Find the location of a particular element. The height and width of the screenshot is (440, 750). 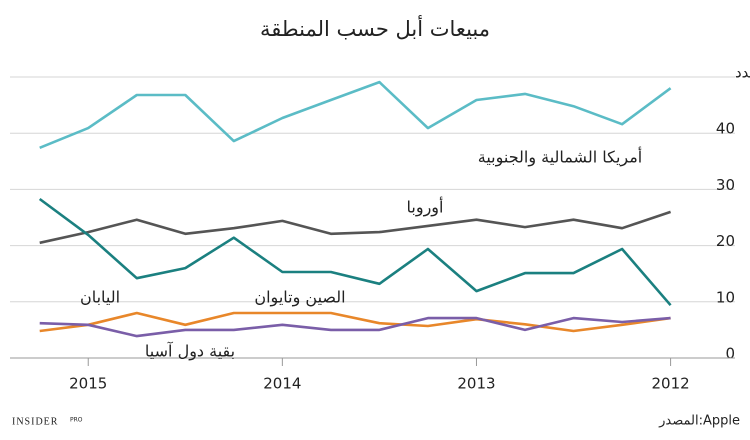

y-tick-label: 0 is located at coordinates (730, 354).